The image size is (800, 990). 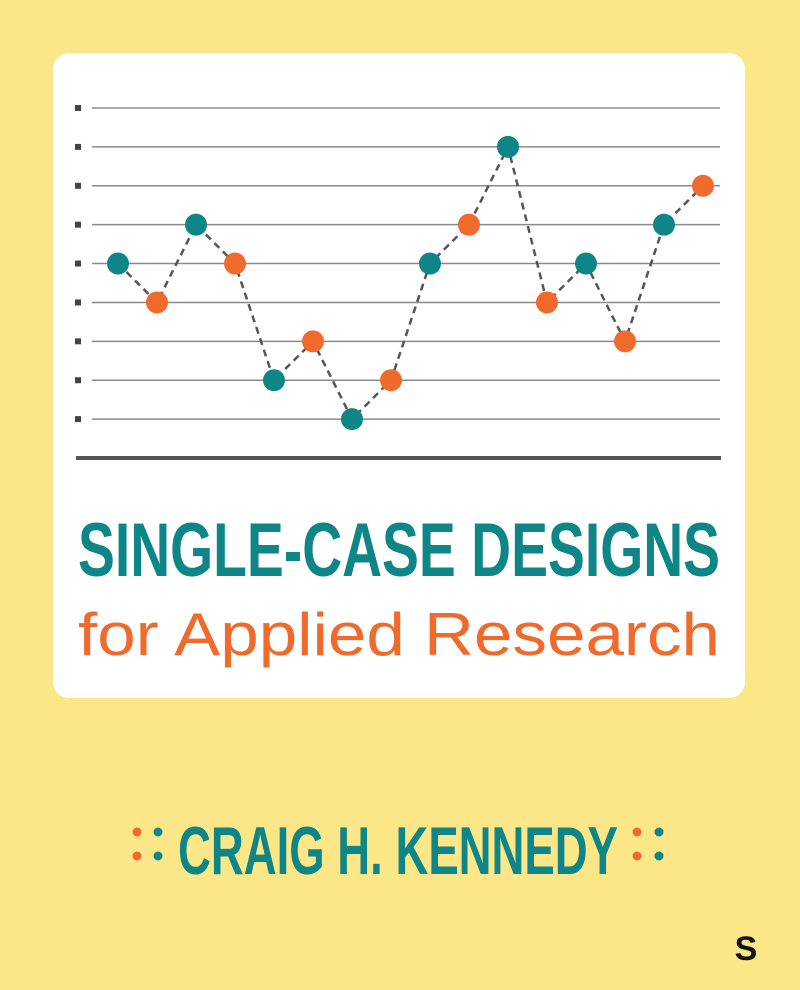 I want to click on decor-right, so click(x=648, y=844).